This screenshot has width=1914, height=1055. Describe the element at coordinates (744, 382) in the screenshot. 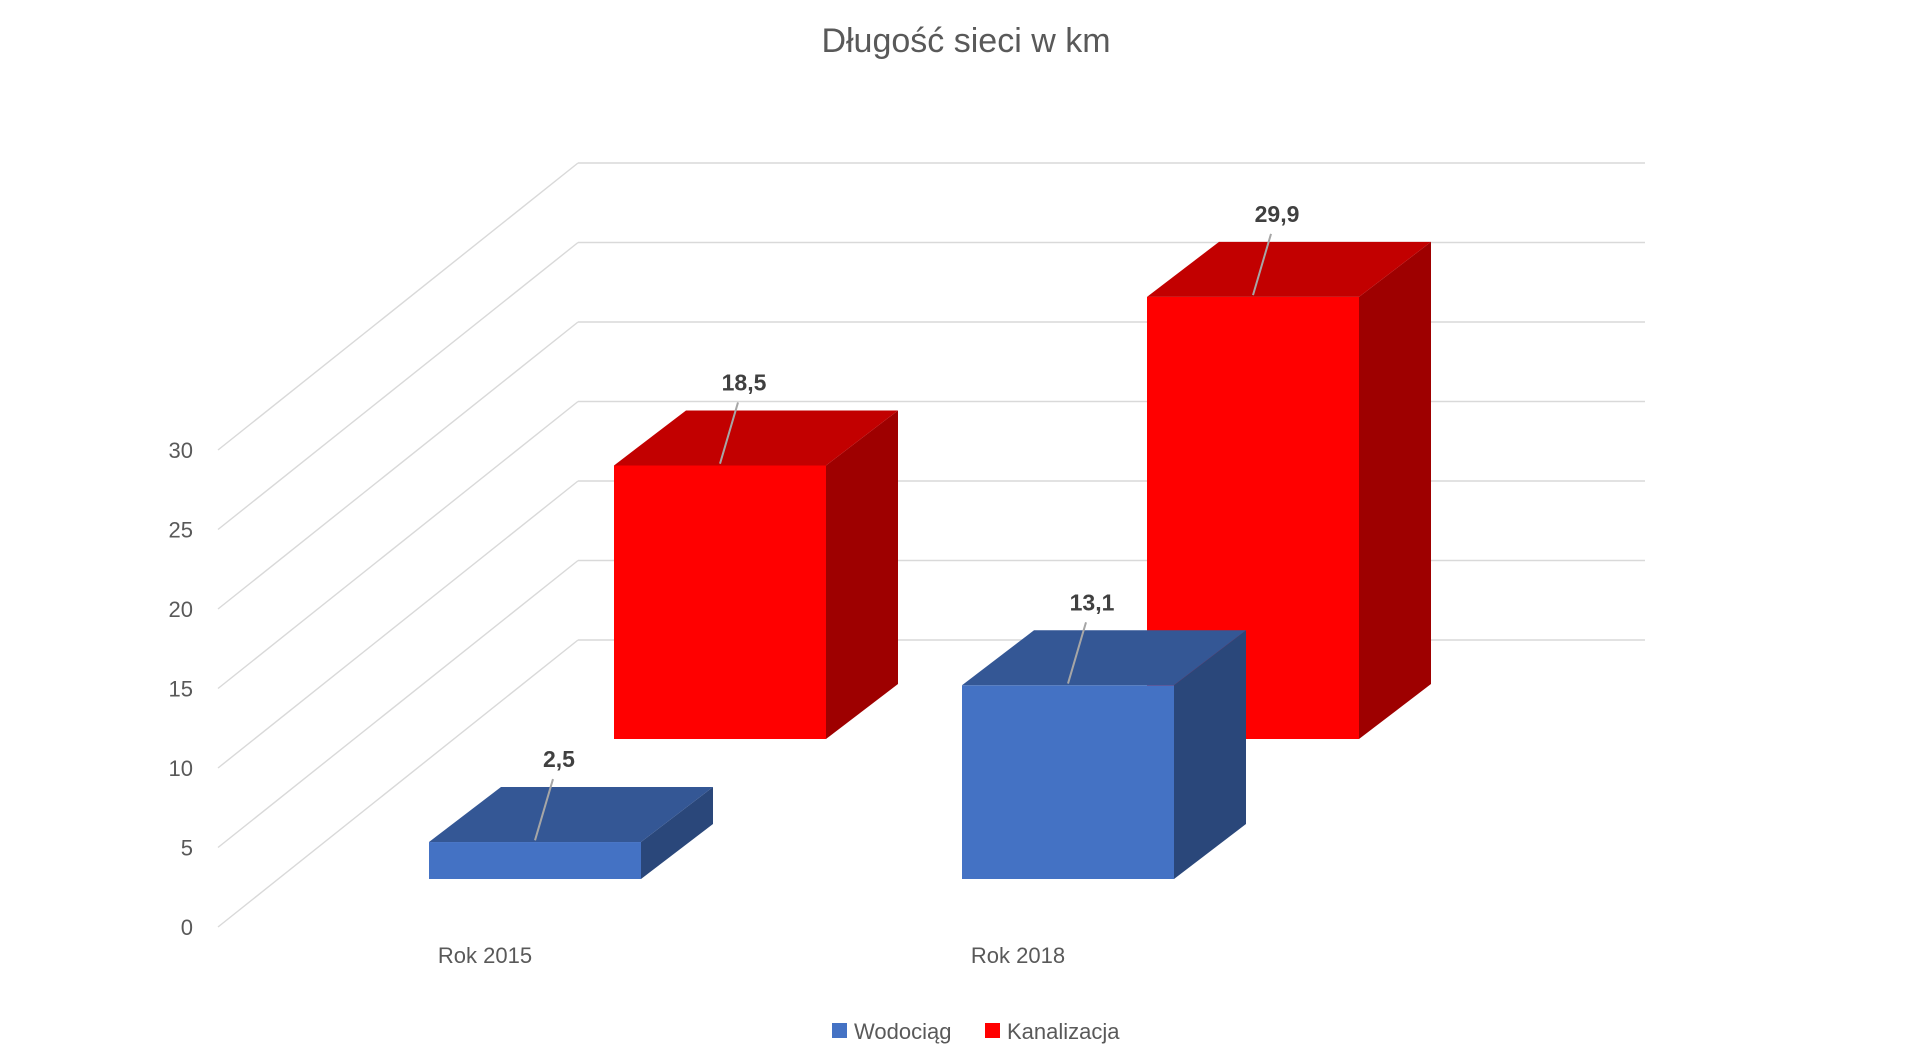

I see `data-label: 18,5` at that location.